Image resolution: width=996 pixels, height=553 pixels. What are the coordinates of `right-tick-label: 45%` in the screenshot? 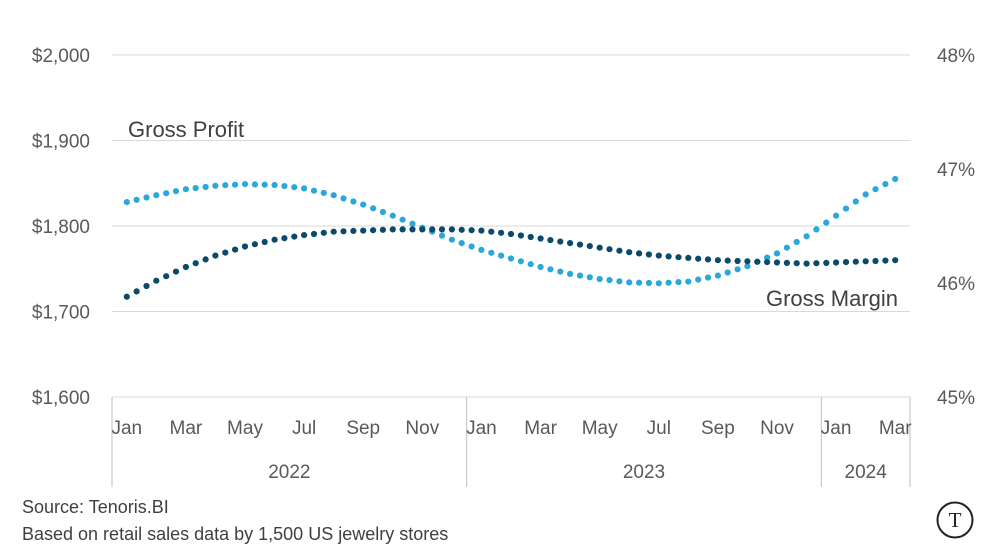 It's located at (956, 398).